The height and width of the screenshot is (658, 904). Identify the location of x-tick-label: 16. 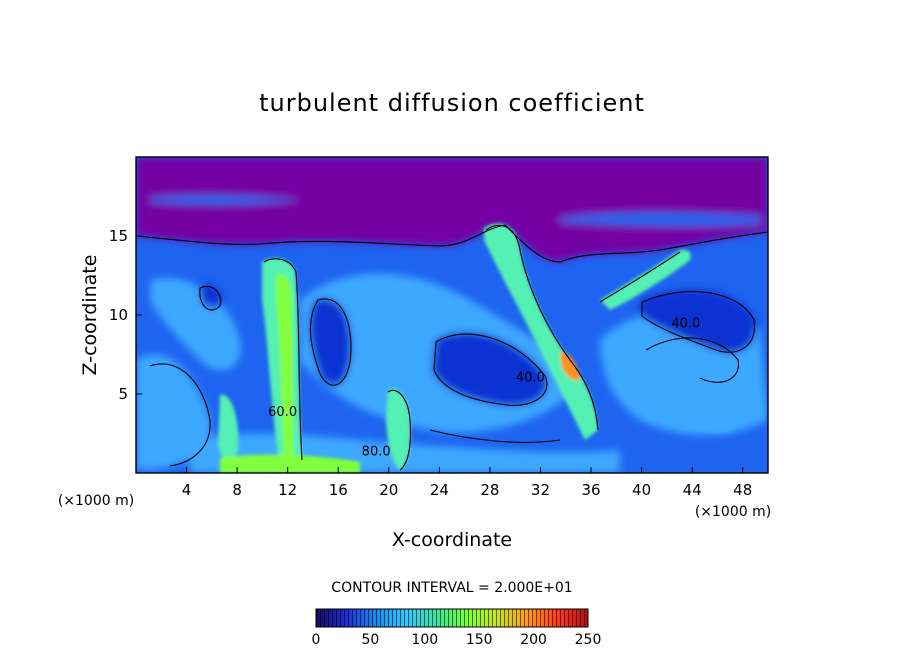
(338, 490).